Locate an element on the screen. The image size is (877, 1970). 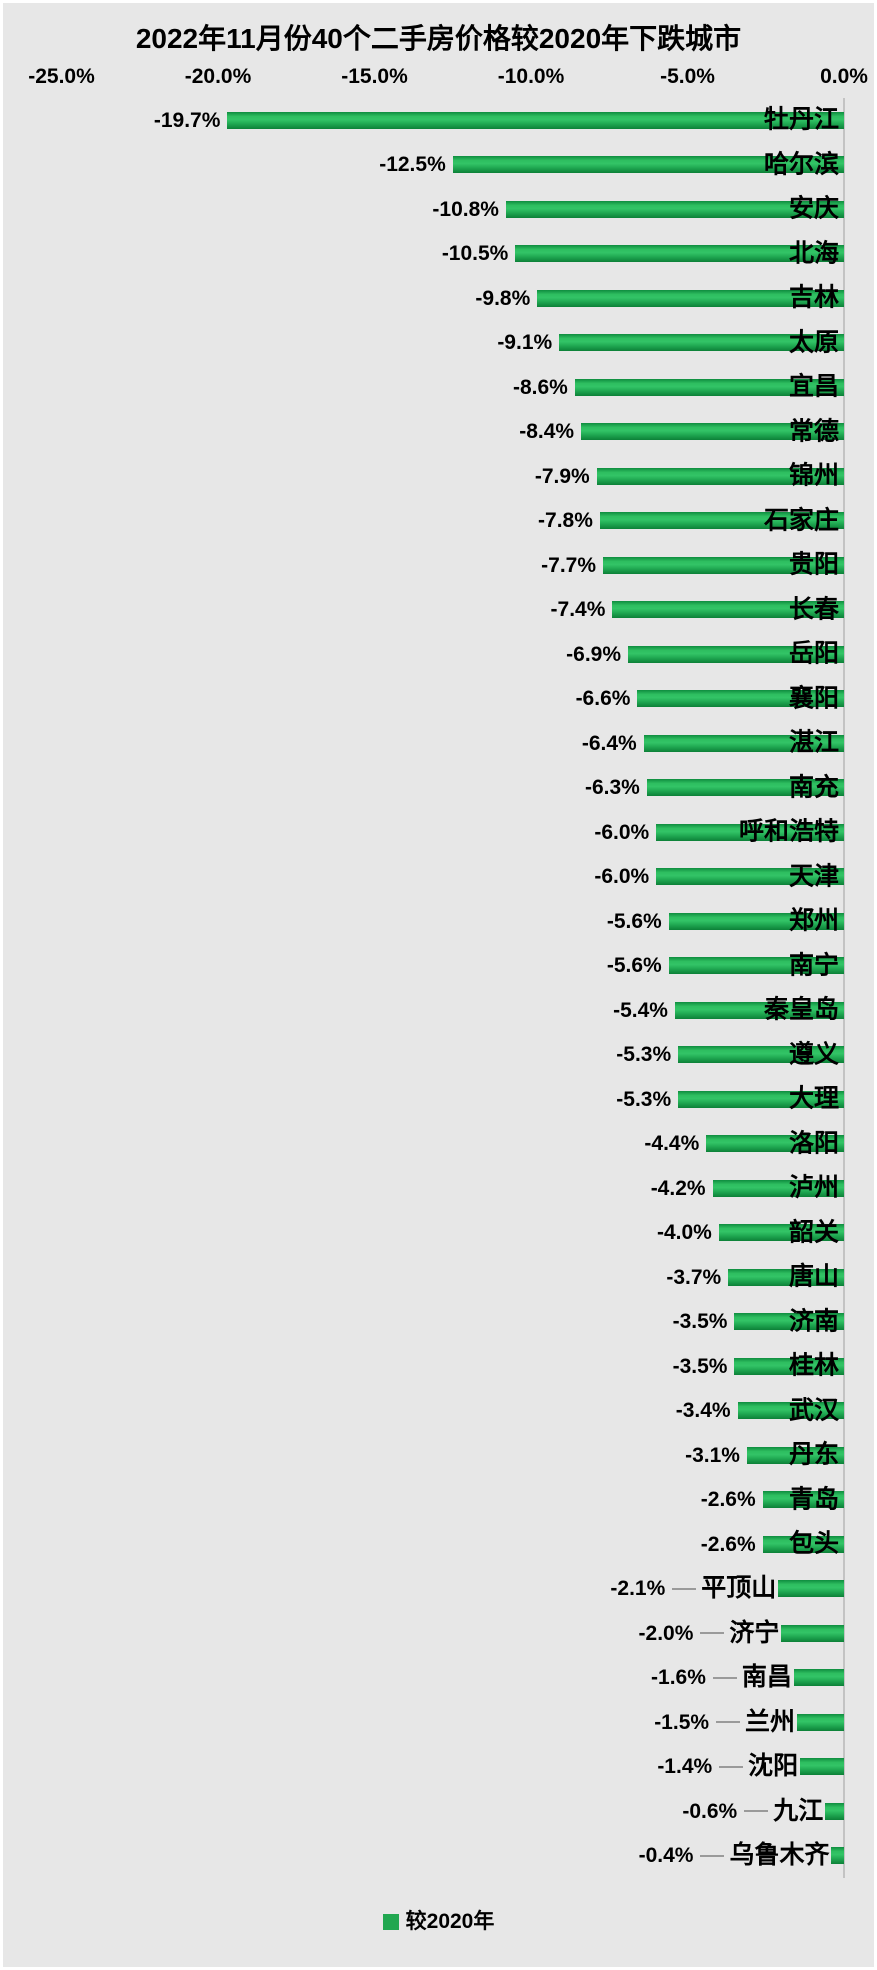
bar-row: -2.6% 青岛 is located at coordinates (438, 1500).